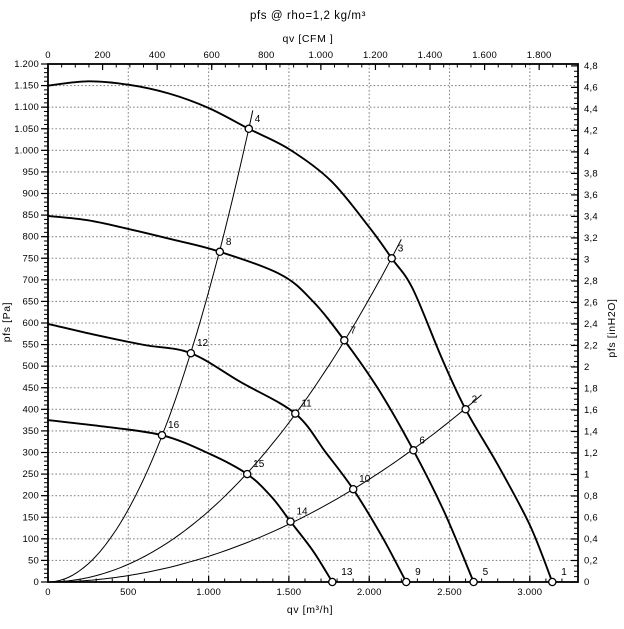 The image size is (624, 629). I want to click on left-axis-tick-label: 550, so click(31, 345).